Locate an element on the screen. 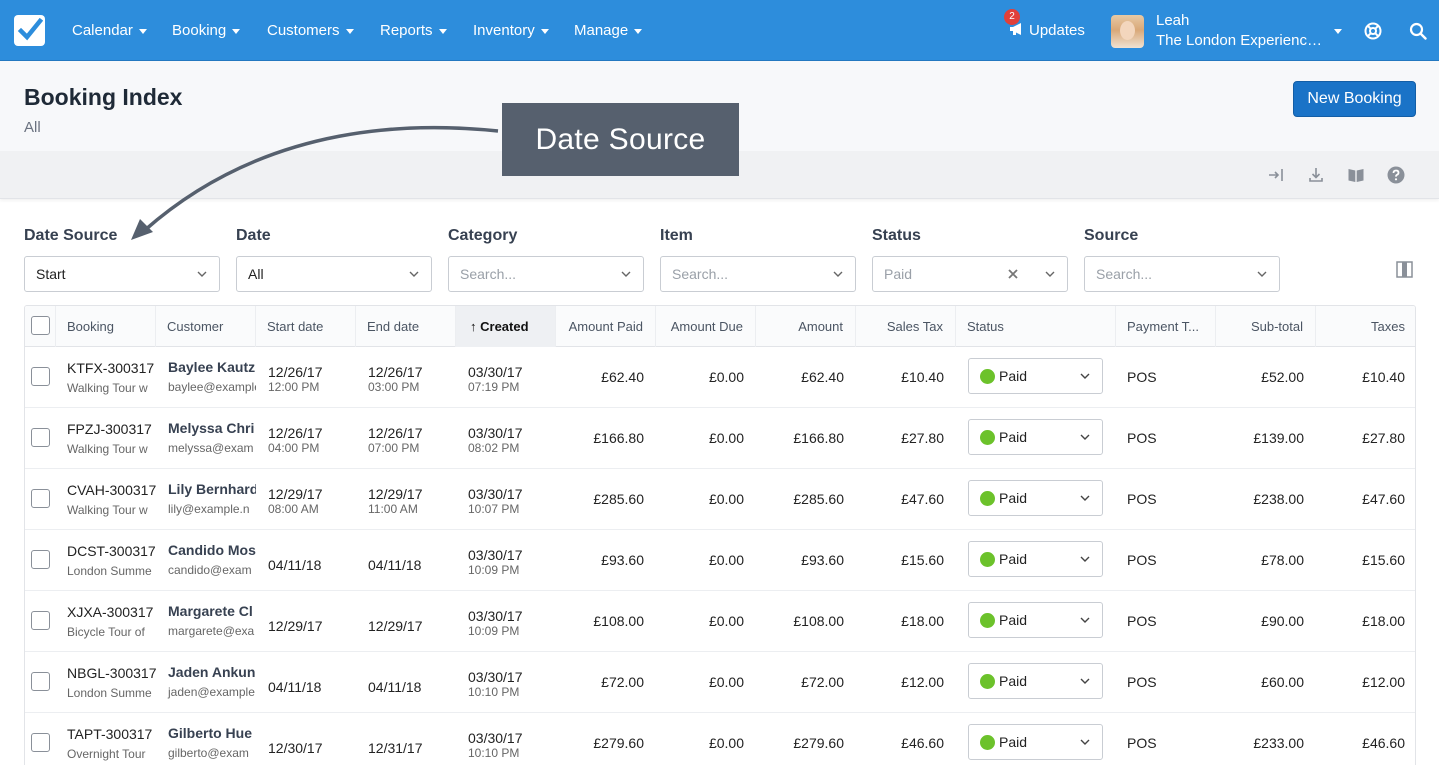 This screenshot has height=765, width=1439. status-filter-select: Paid is located at coordinates (970, 274).